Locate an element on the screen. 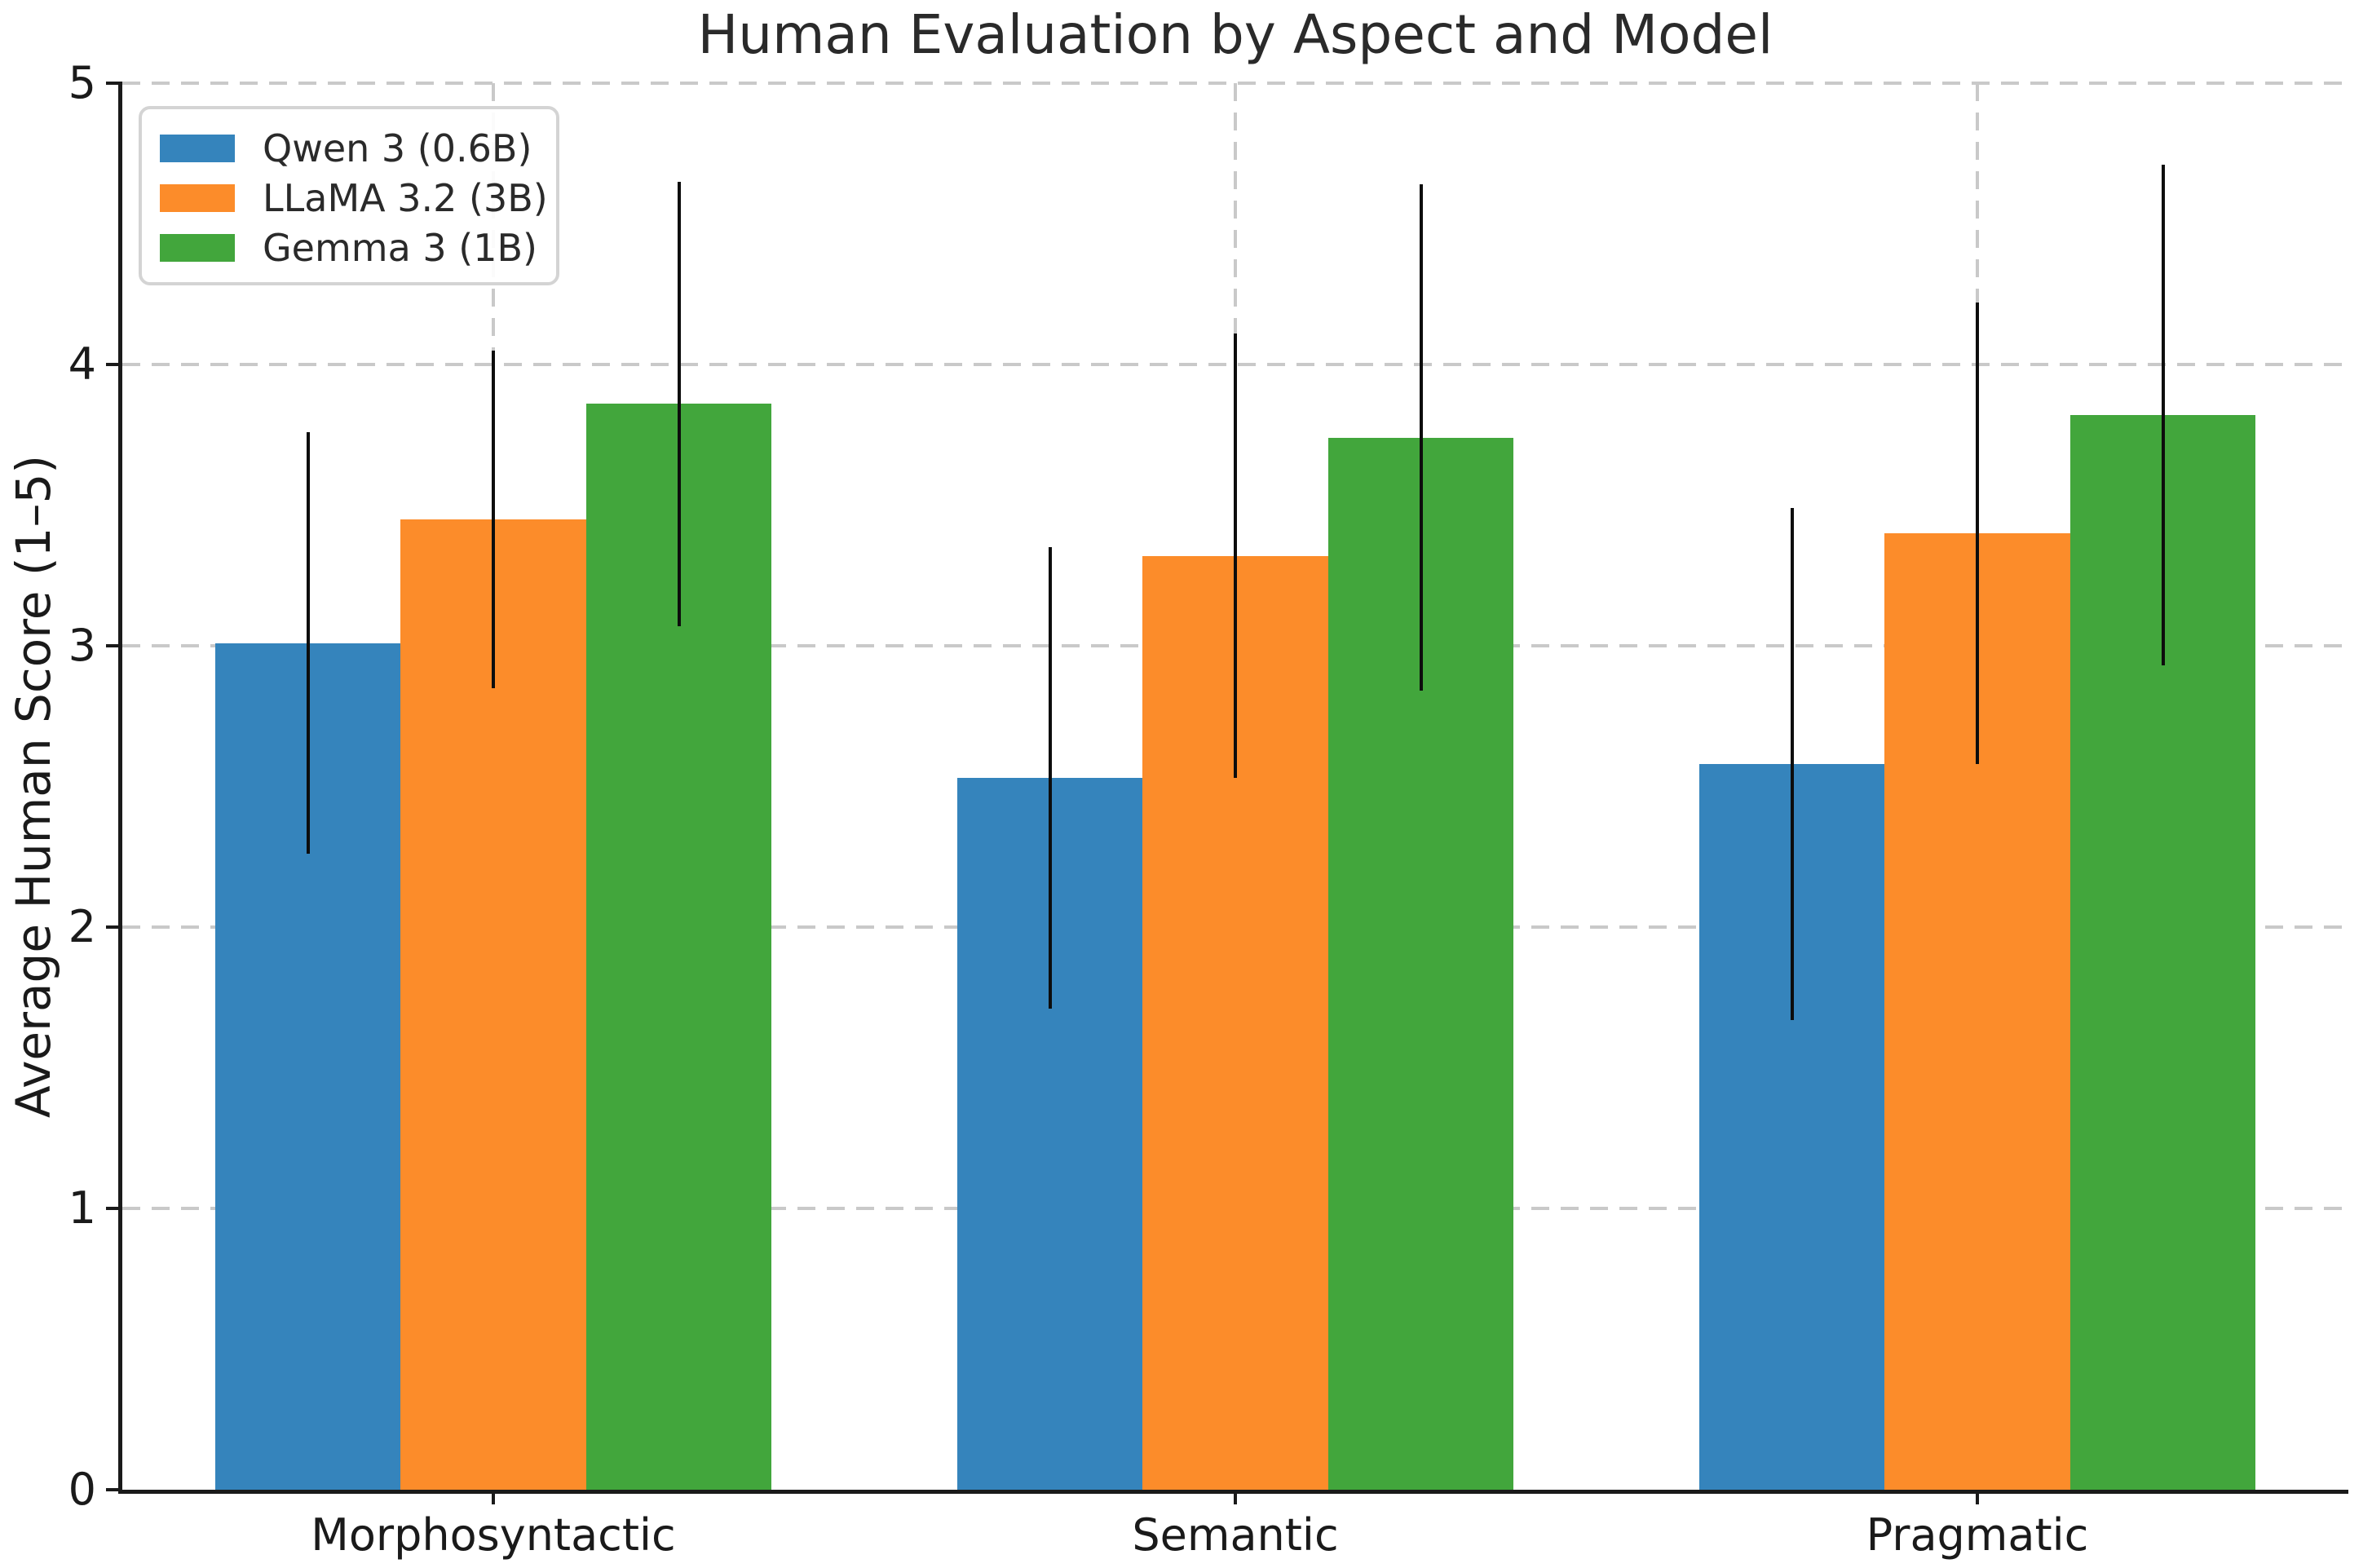  legend-item-LLaMA 3.2 (3B): LLaMA 3.2 (3B) is located at coordinates (358, 198).